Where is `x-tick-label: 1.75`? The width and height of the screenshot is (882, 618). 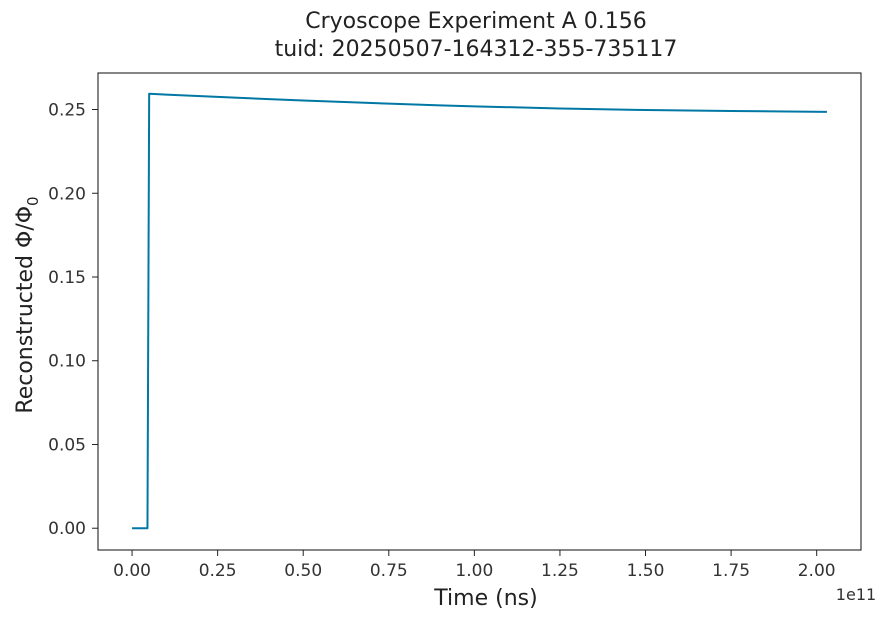 x-tick-label: 1.75 is located at coordinates (731, 571).